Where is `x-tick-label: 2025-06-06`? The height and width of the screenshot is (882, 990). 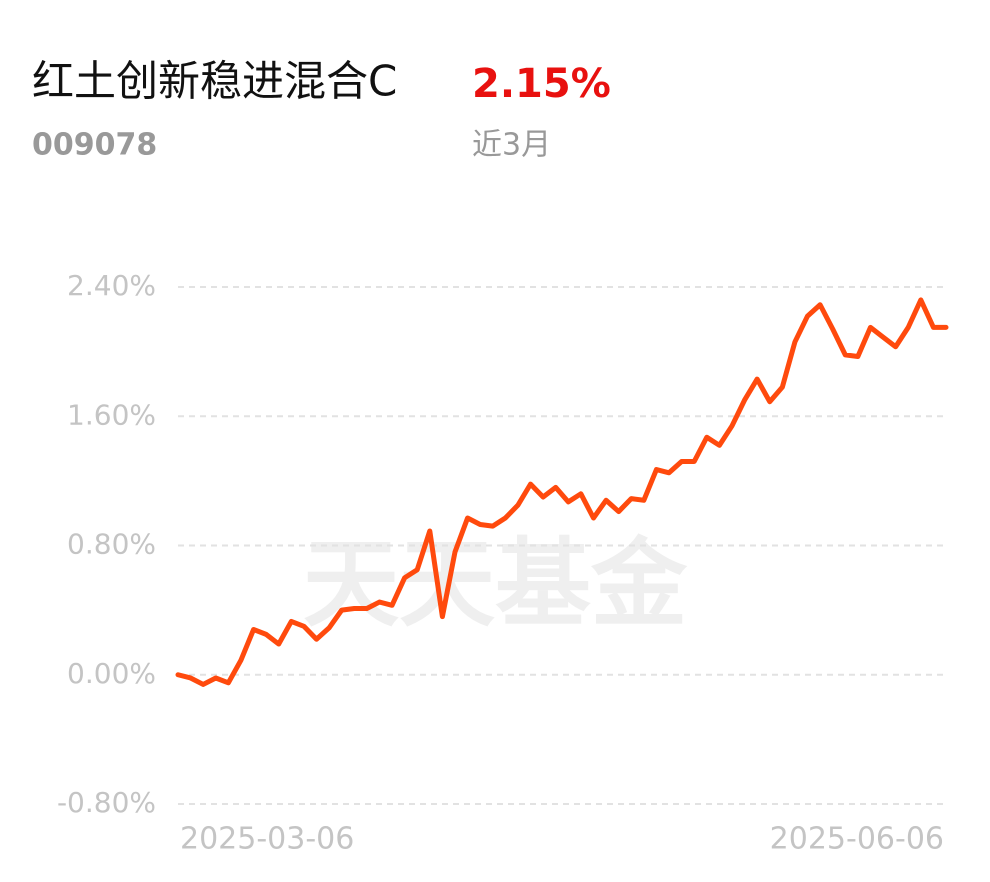 x-tick-label: 2025-06-06 is located at coordinates (857, 839).